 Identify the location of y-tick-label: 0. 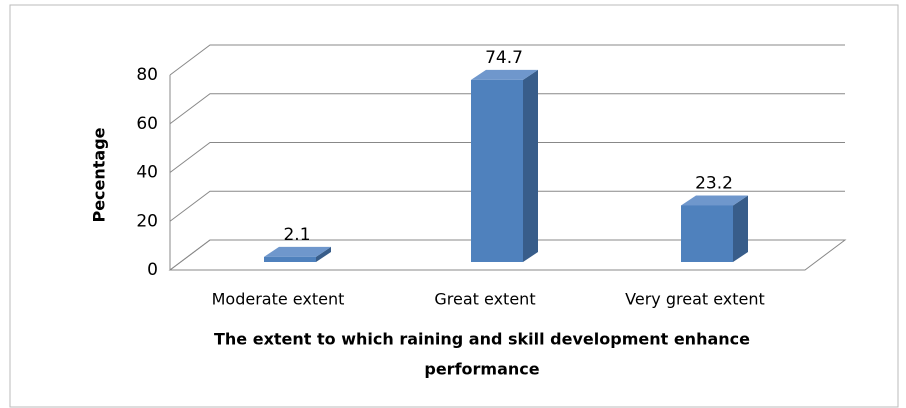
(152, 270).